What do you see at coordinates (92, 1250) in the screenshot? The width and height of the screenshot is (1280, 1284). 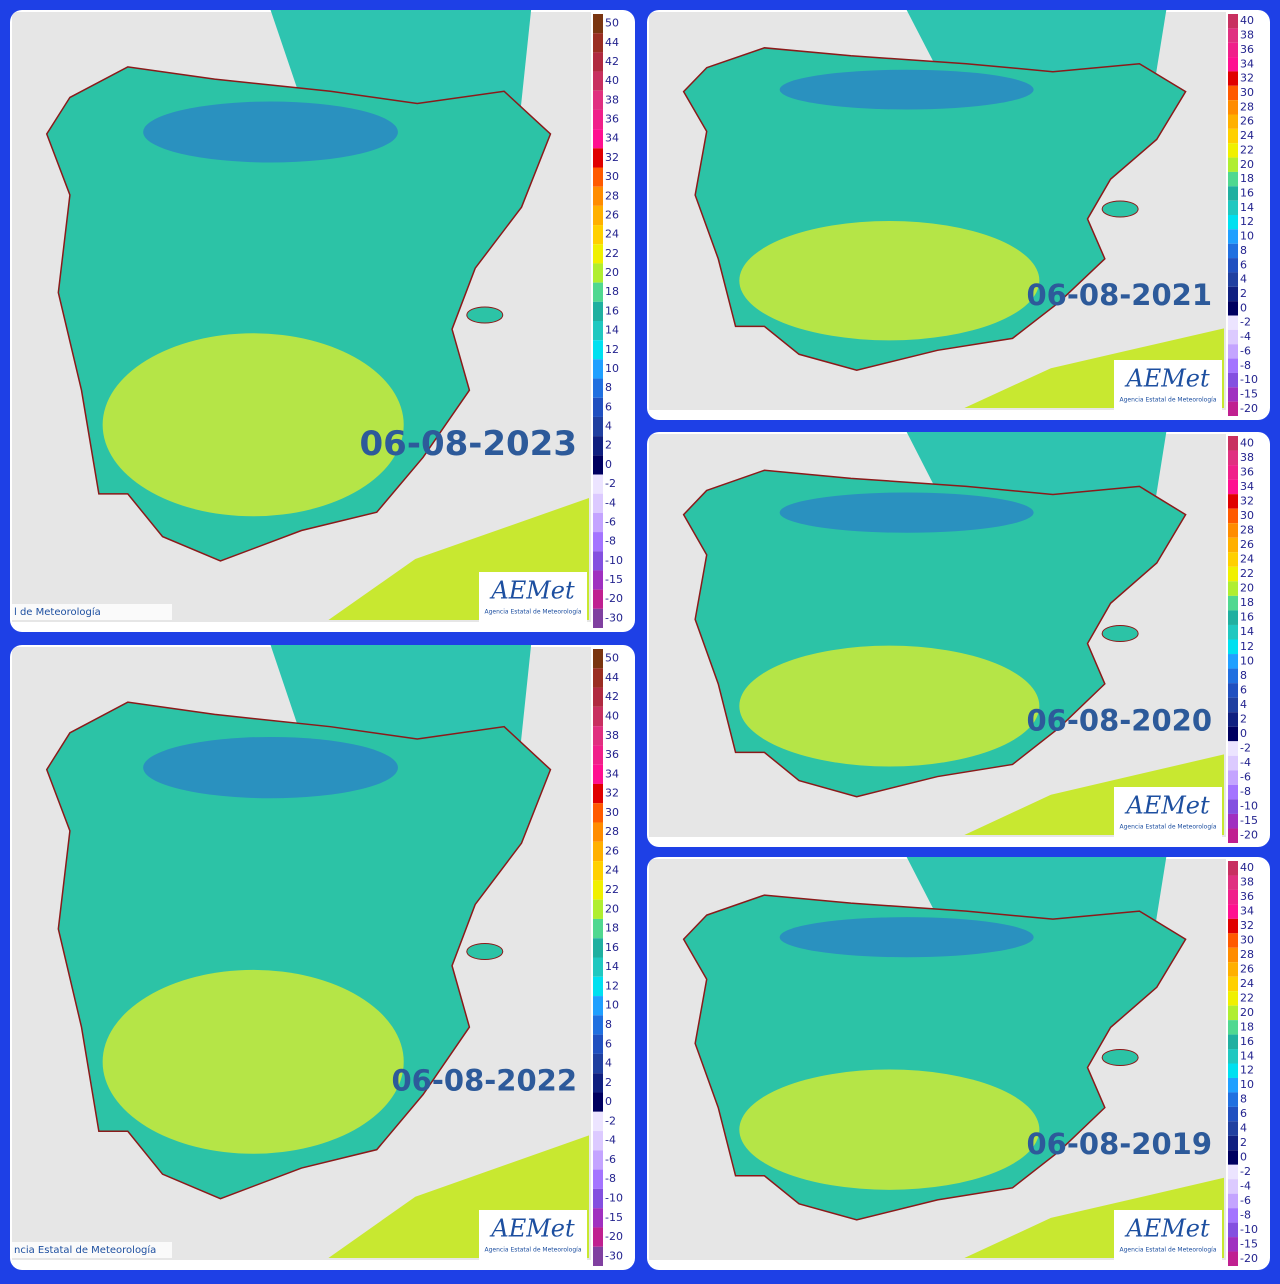 I see `credit-box` at bounding box center [92, 1250].